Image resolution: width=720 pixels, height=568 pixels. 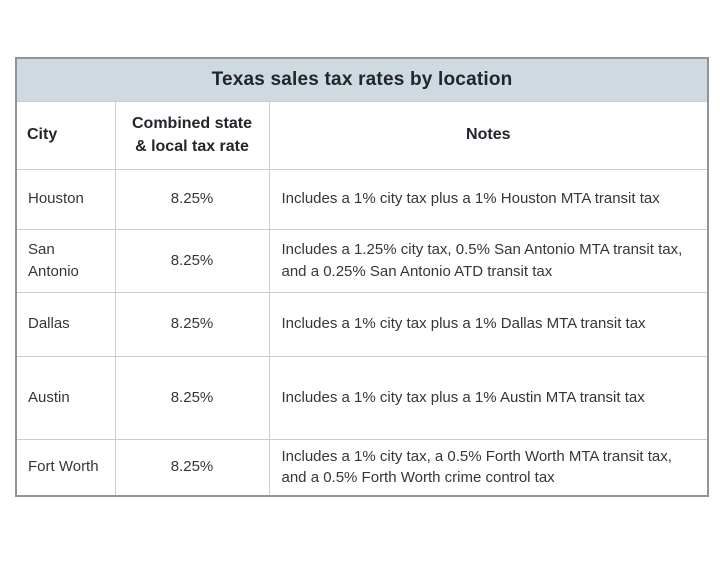 I want to click on cell-city: Dallas, so click(x=65, y=324).